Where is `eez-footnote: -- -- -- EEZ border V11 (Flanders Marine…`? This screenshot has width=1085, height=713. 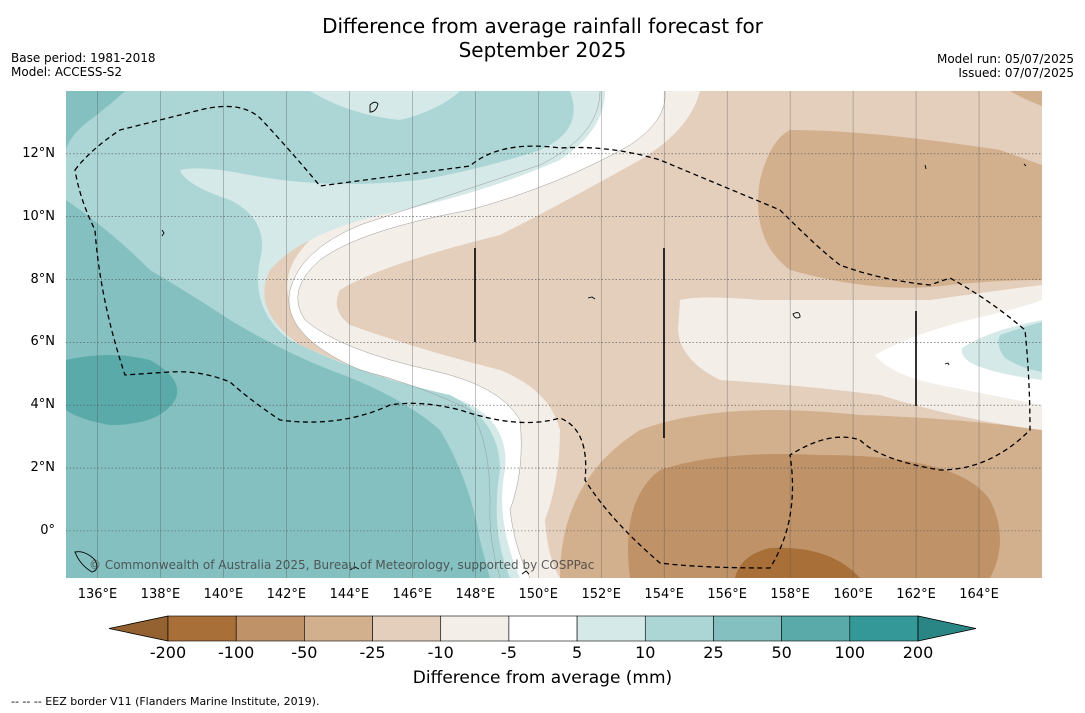 eez-footnote: -- -- -- EEZ border V11 (Flanders Marine… is located at coordinates (165, 701).